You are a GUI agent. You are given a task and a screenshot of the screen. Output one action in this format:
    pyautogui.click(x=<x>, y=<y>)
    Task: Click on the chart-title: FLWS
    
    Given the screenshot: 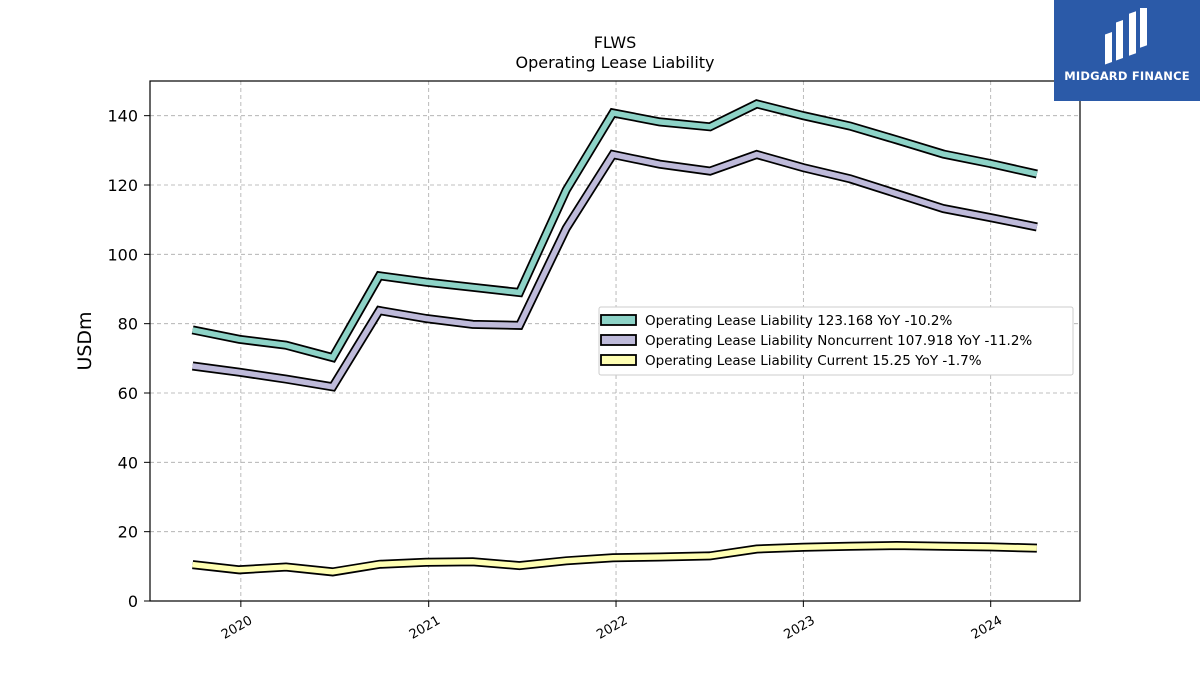 What is the action you would take?
    pyautogui.click(x=615, y=42)
    